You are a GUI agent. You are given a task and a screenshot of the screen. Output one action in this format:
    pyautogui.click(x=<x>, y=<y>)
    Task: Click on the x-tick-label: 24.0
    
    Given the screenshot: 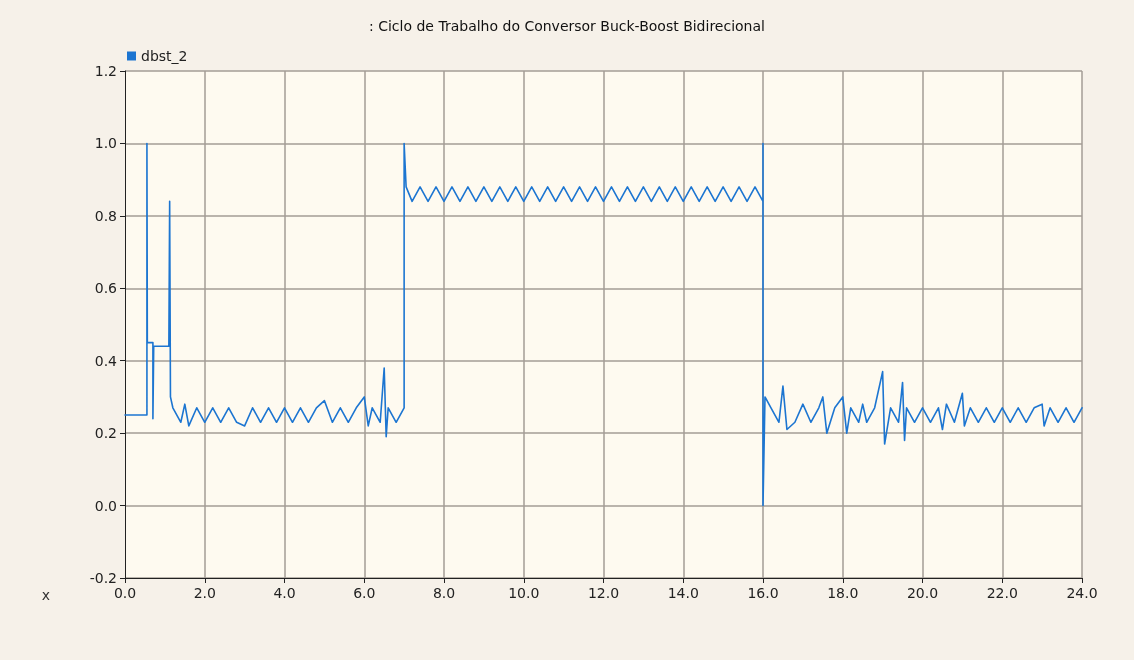 What is the action you would take?
    pyautogui.click(x=1082, y=593)
    